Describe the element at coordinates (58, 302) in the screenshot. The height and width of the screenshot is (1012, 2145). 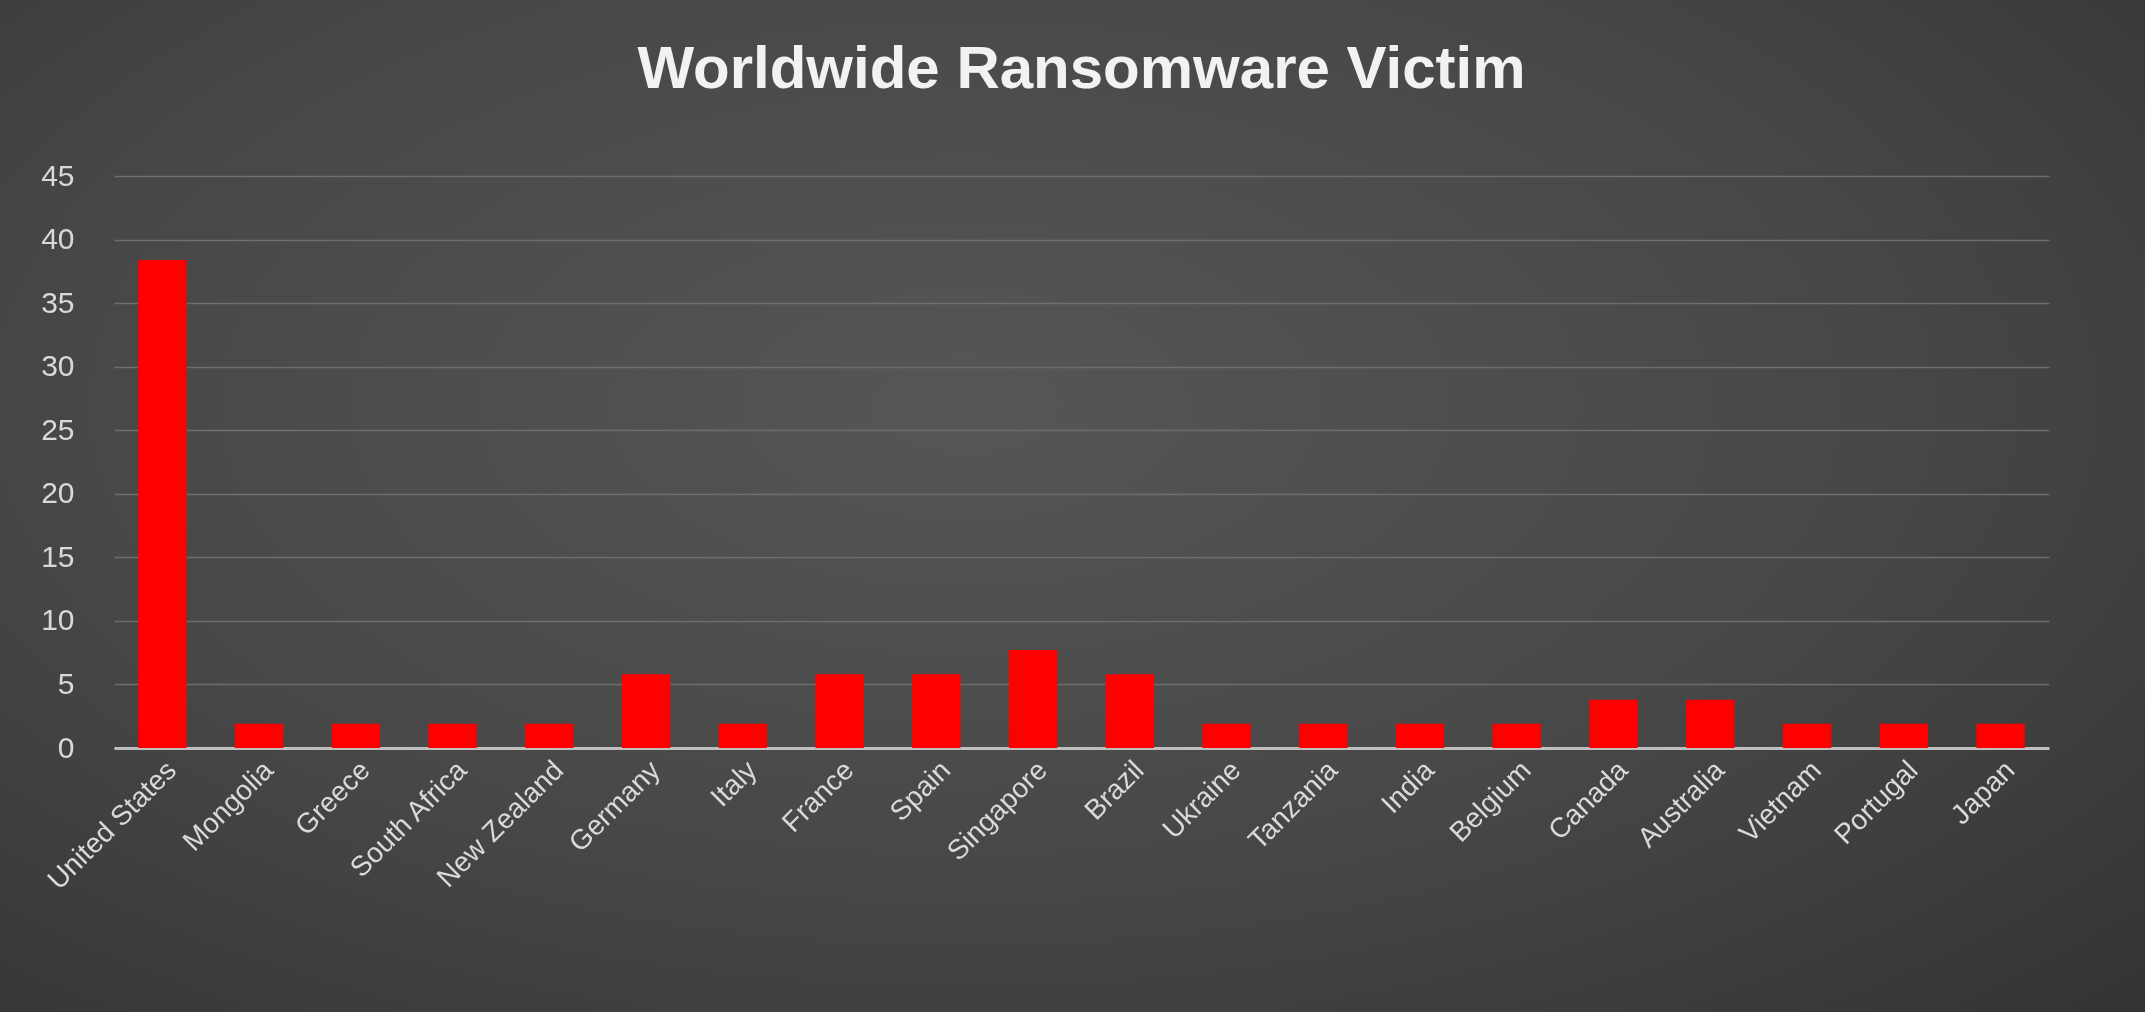
I see `y-tick-label: 35` at that location.